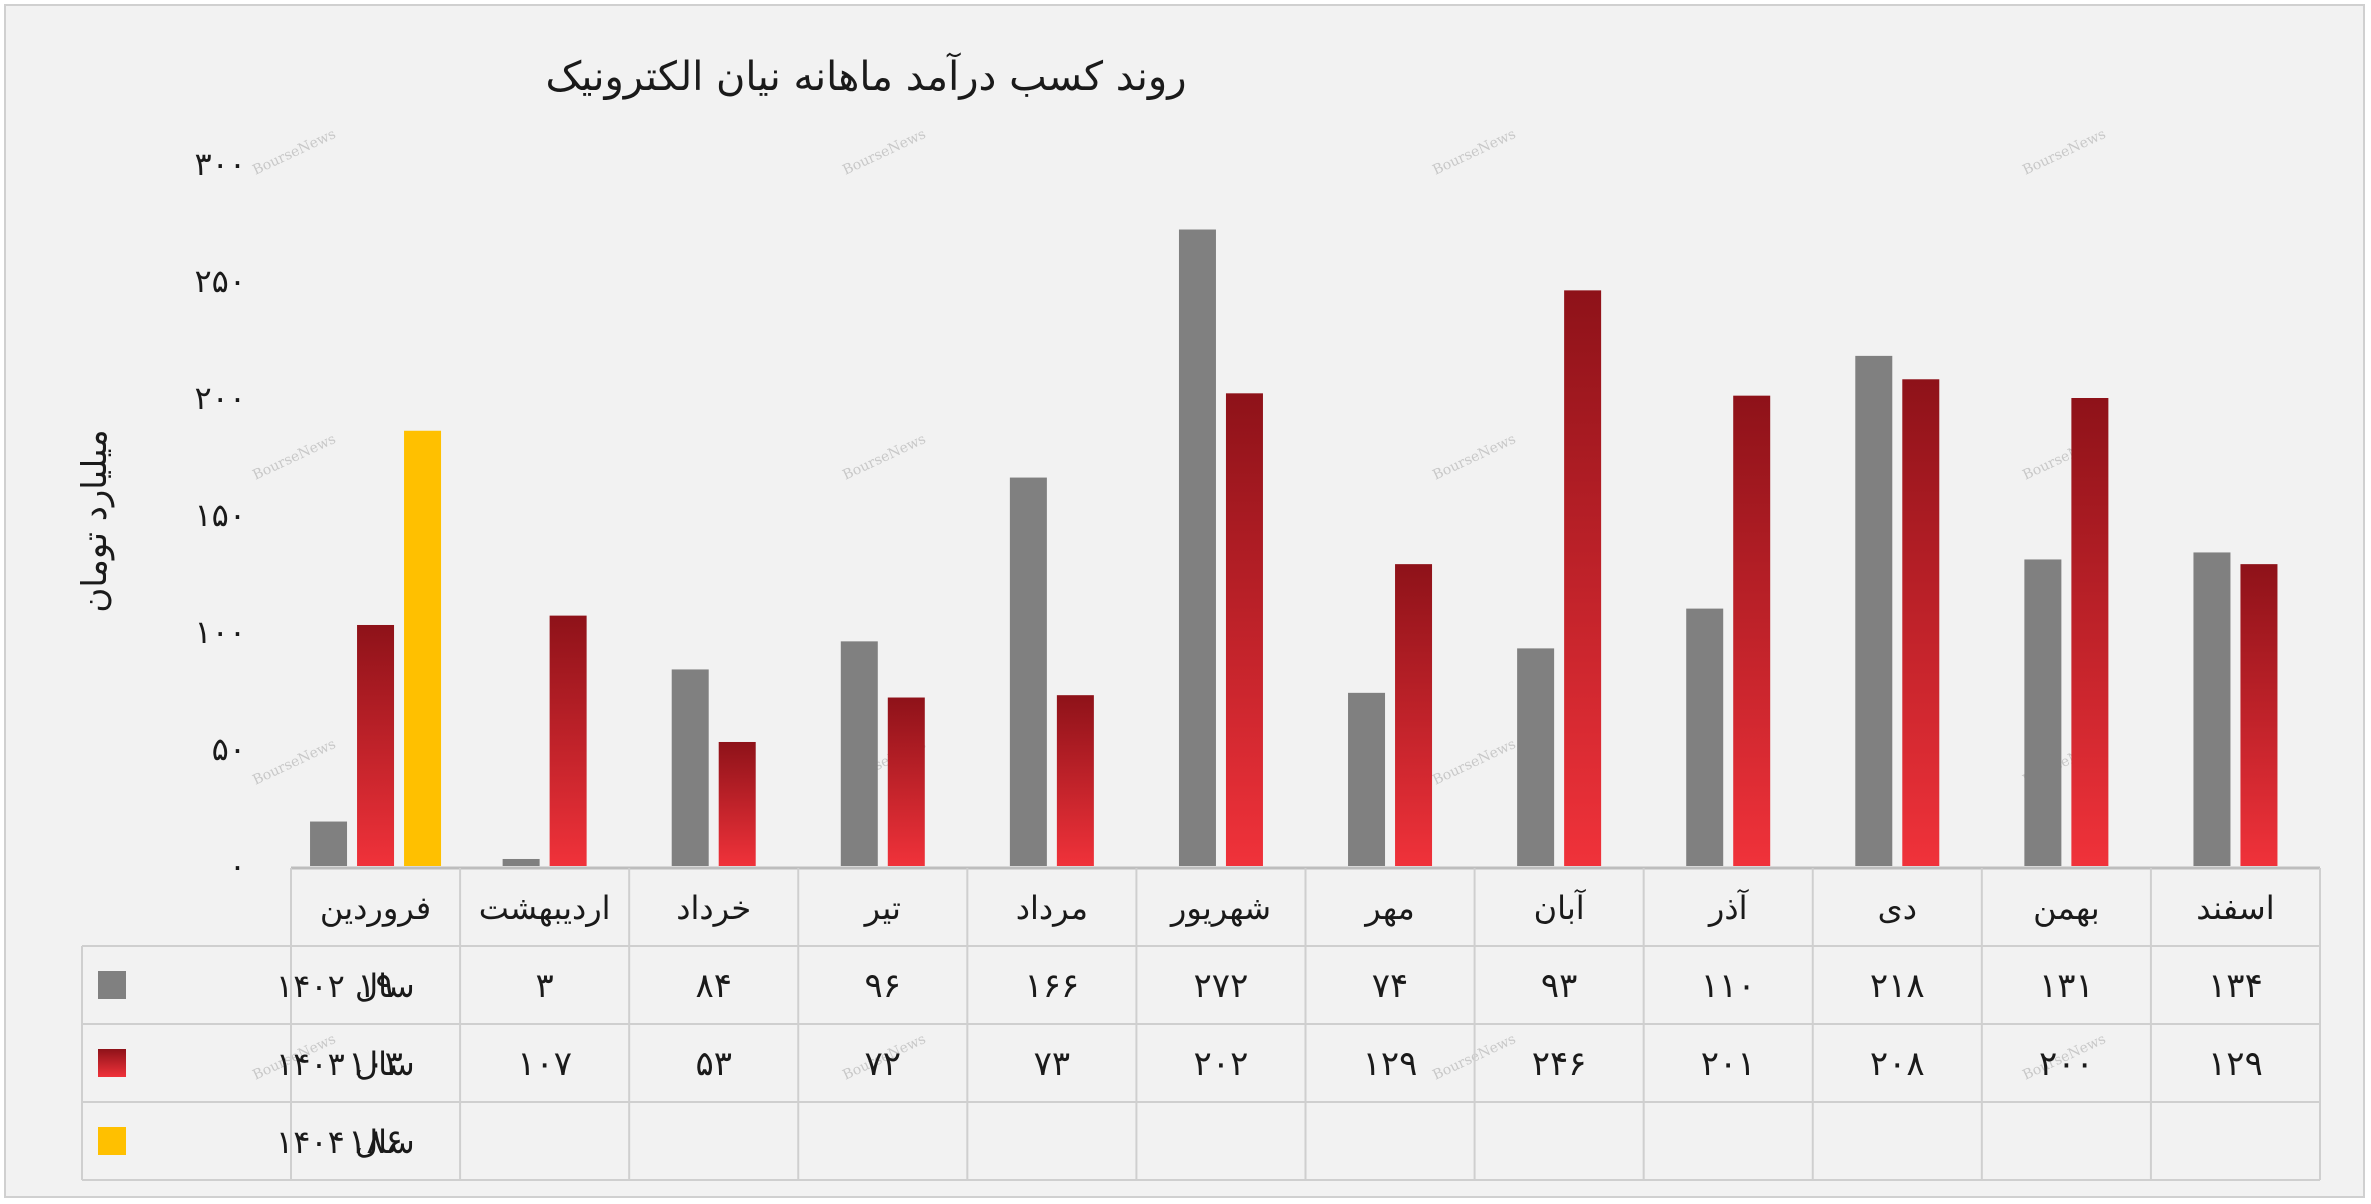  I want to click on category-label: مرداد, so click(1052, 908).